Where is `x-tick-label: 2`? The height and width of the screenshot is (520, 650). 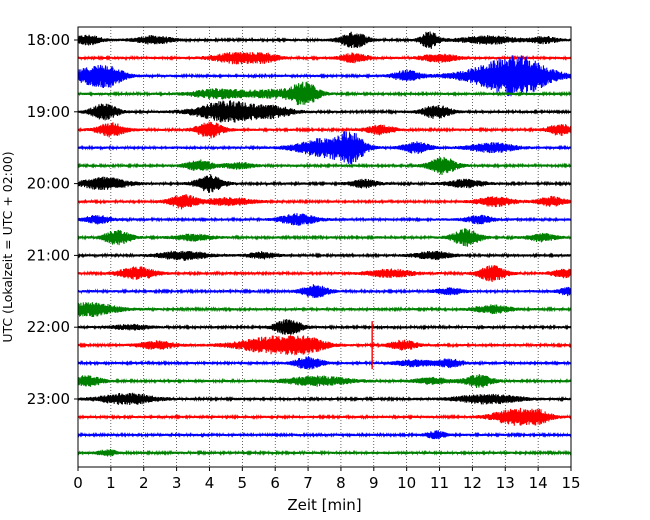 x-tick-label: 2 is located at coordinates (144, 483).